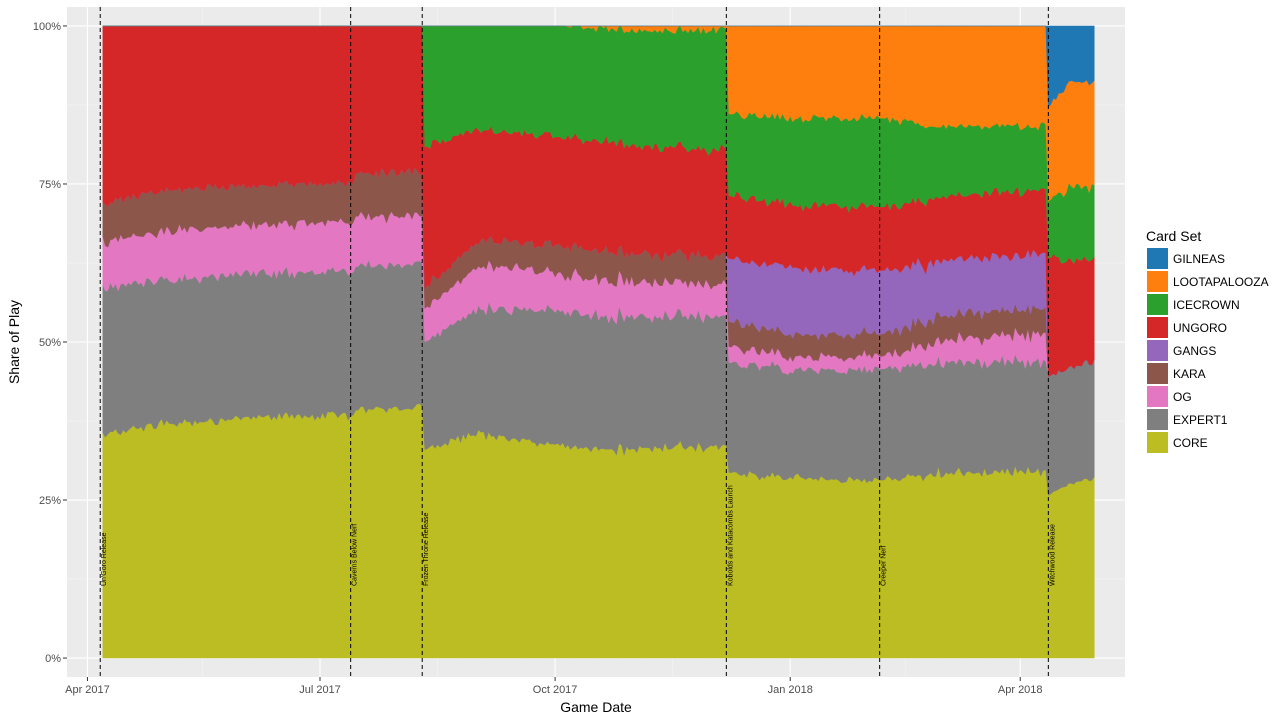 The width and height of the screenshot is (1280, 720). I want to click on y-tick-label: 50%, so click(50, 343).